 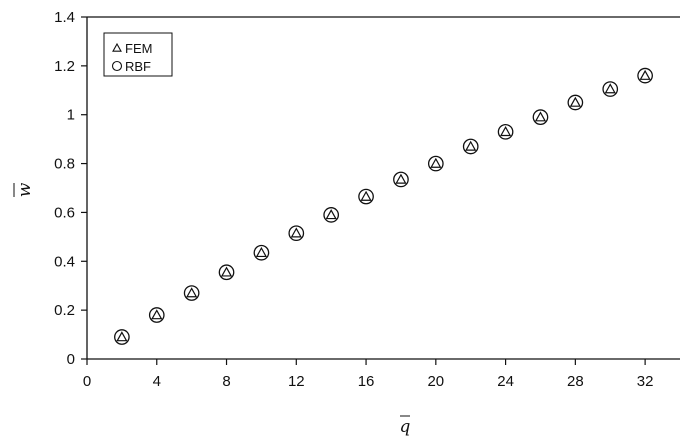 I want to click on y-tick-label: 1.4, so click(x=64, y=17).